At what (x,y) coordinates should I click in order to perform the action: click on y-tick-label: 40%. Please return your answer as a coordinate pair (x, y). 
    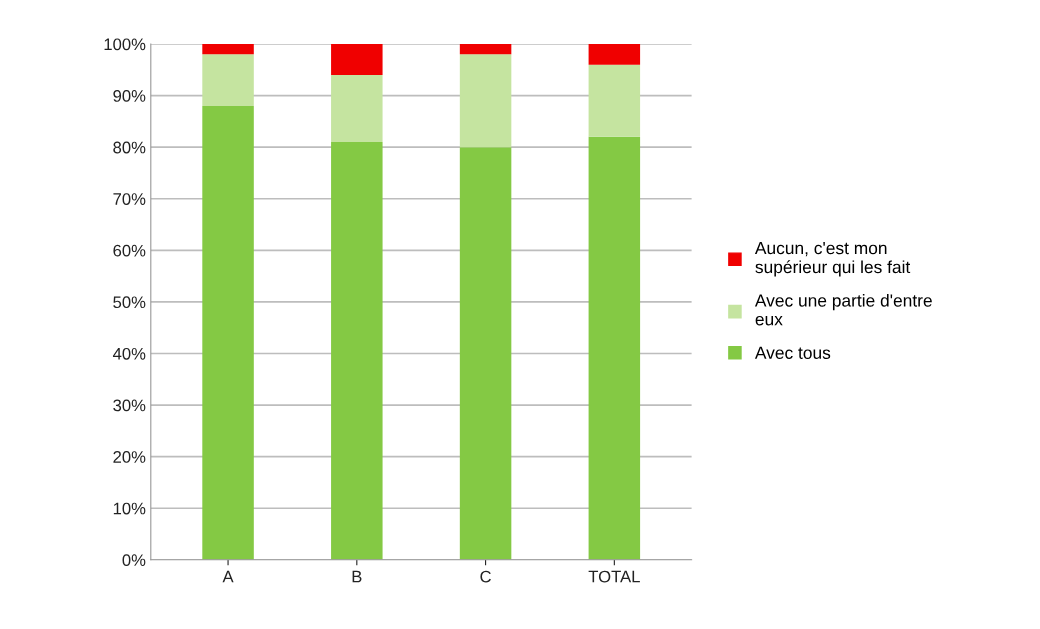
    Looking at the image, I should click on (129, 353).